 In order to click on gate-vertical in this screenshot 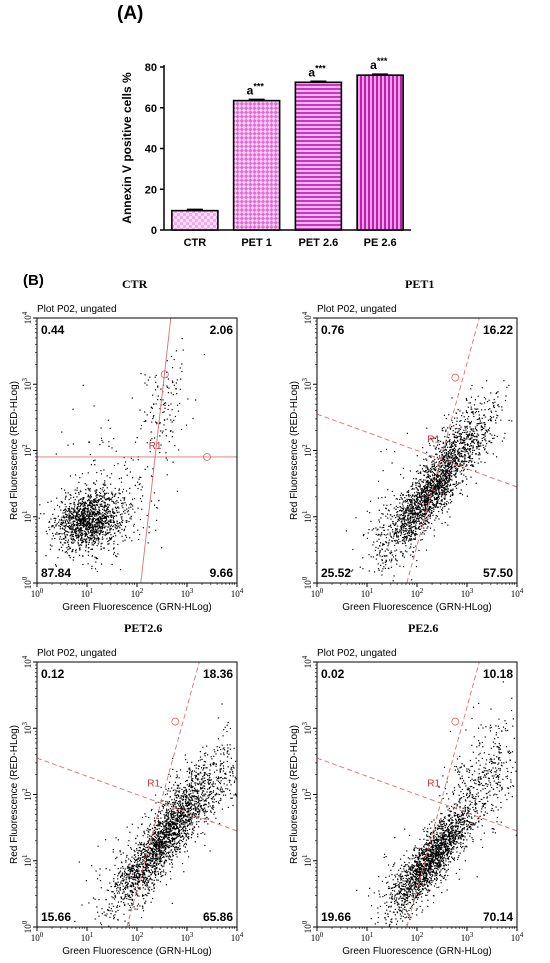, I will do `click(156, 450)`.